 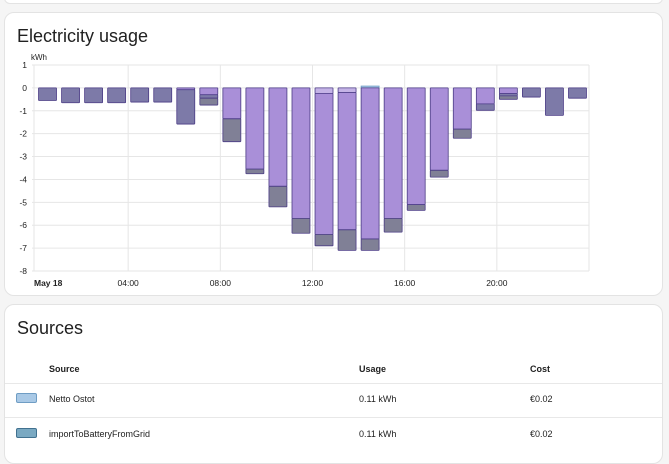 What do you see at coordinates (405, 283) in the screenshot?
I see `x-tick-label: 16:00` at bounding box center [405, 283].